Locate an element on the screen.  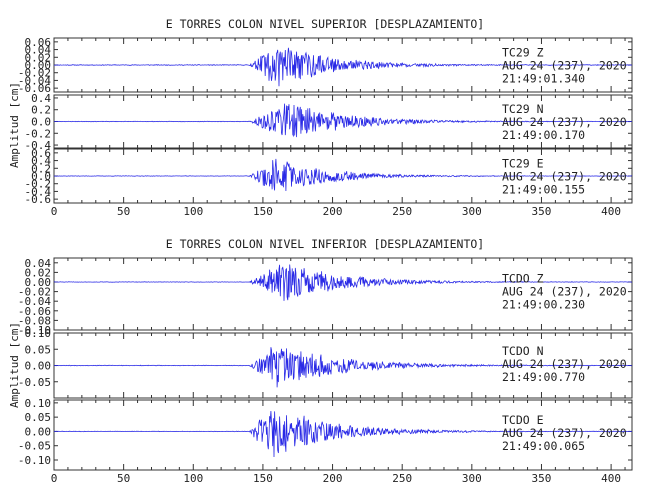
time-label: 21:49:00.770 is located at coordinates (543, 377).